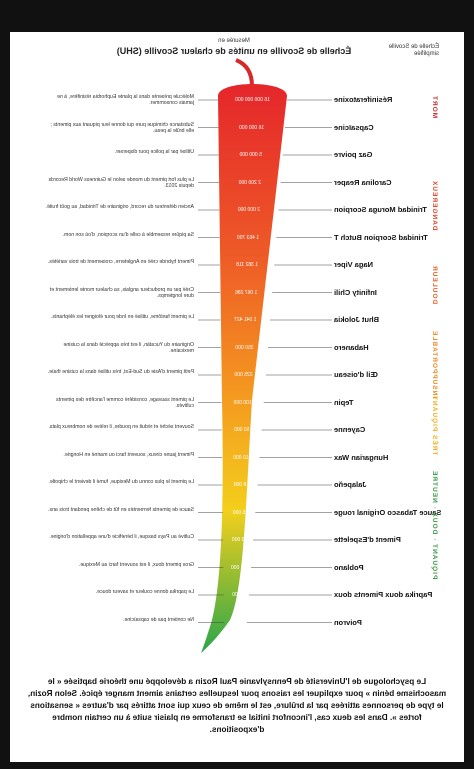 Image resolution: width=474 pixels, height=769 pixels. What do you see at coordinates (380, 209) in the screenshot?
I see `pepper-name: Trinidad Moruga Scorpion` at bounding box center [380, 209].